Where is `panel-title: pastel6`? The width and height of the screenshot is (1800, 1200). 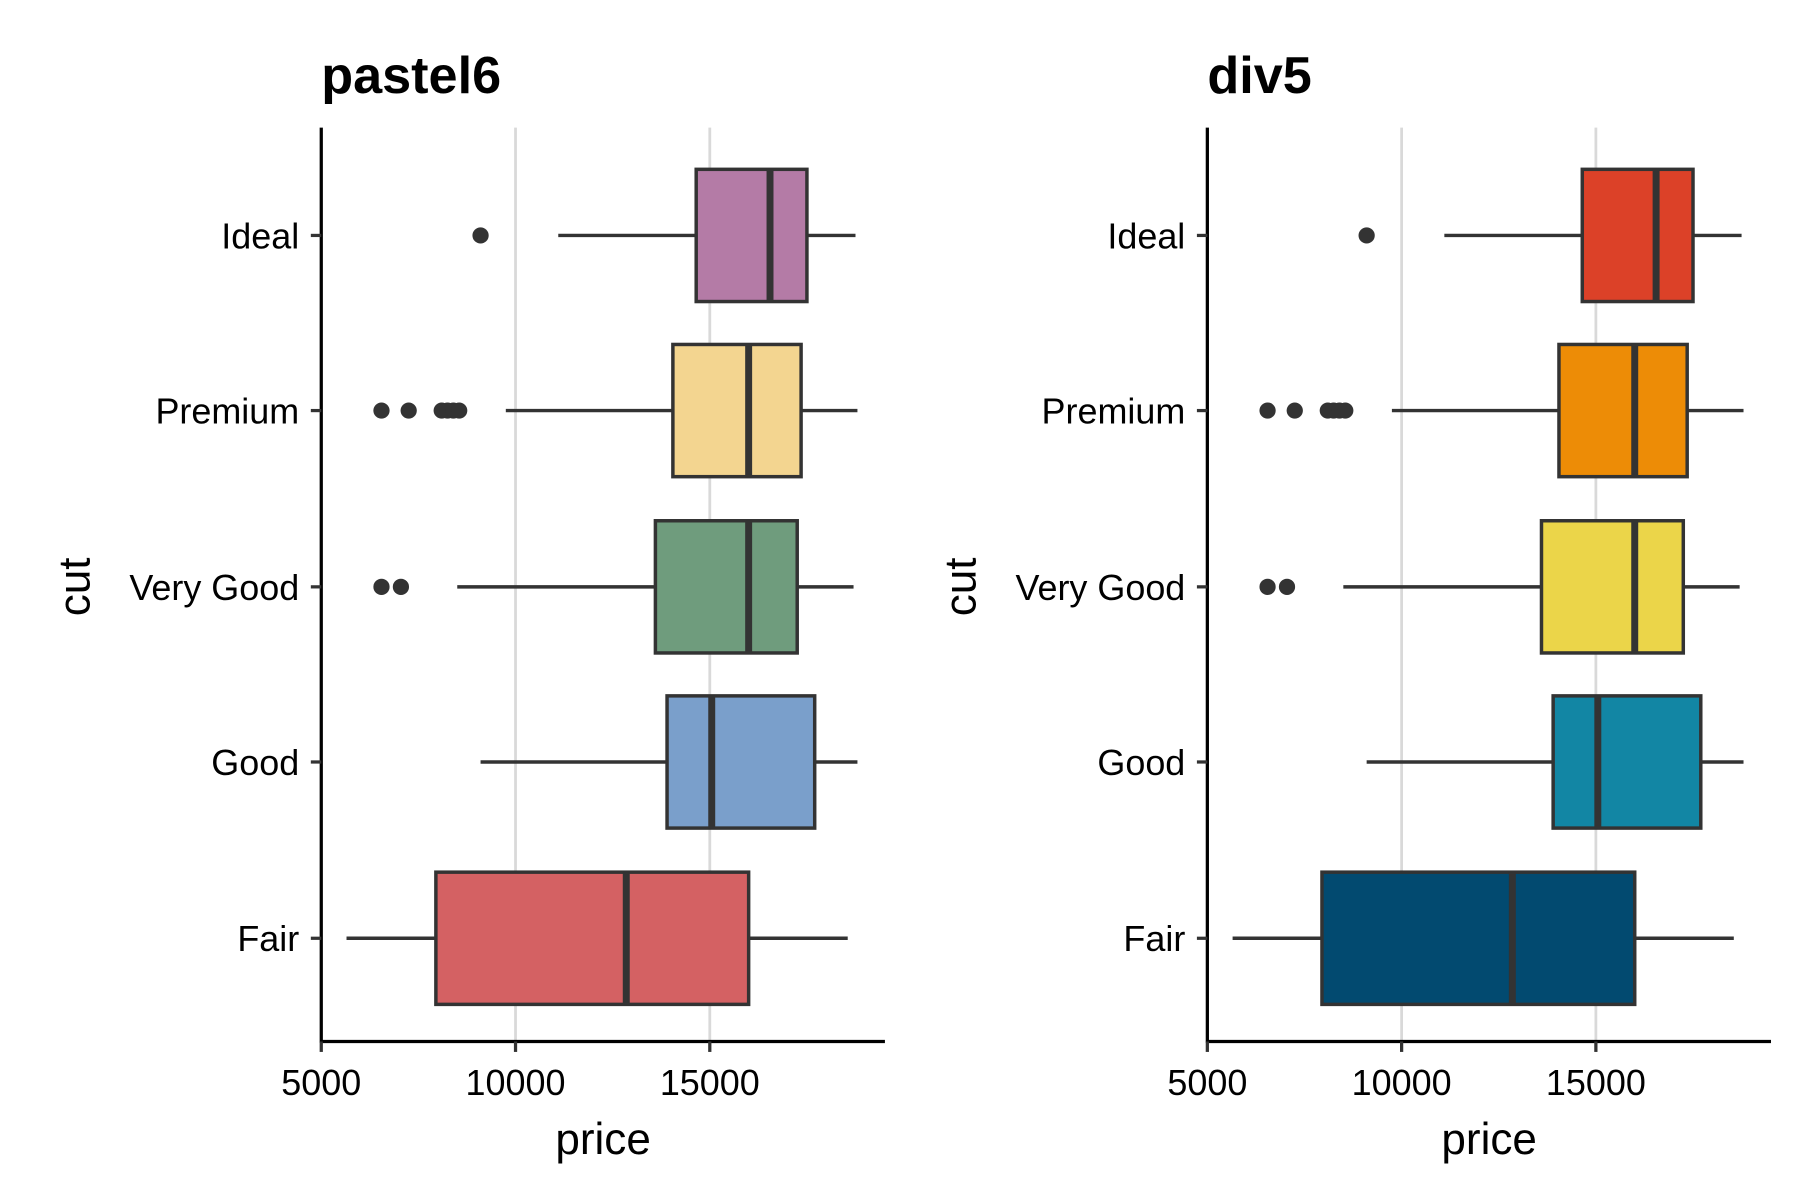 panel-title: pastel6 is located at coordinates (411, 76).